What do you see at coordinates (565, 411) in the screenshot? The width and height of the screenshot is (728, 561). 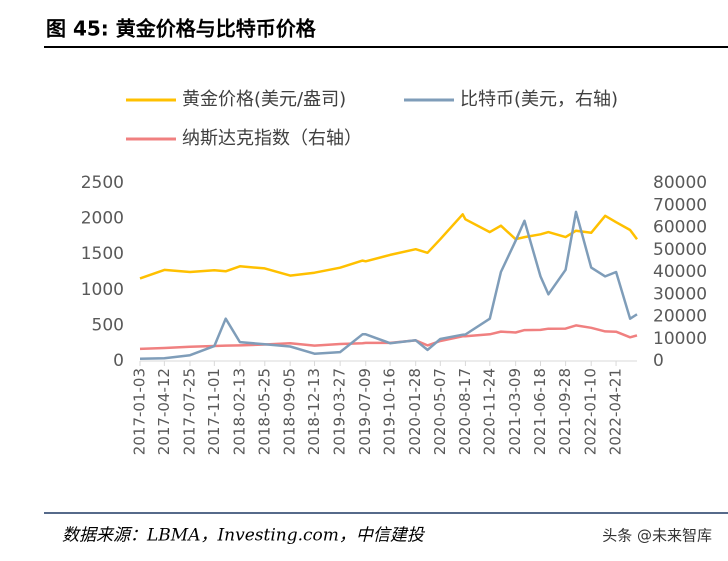 I see `x-tick-label: 2021-09-28` at bounding box center [565, 411].